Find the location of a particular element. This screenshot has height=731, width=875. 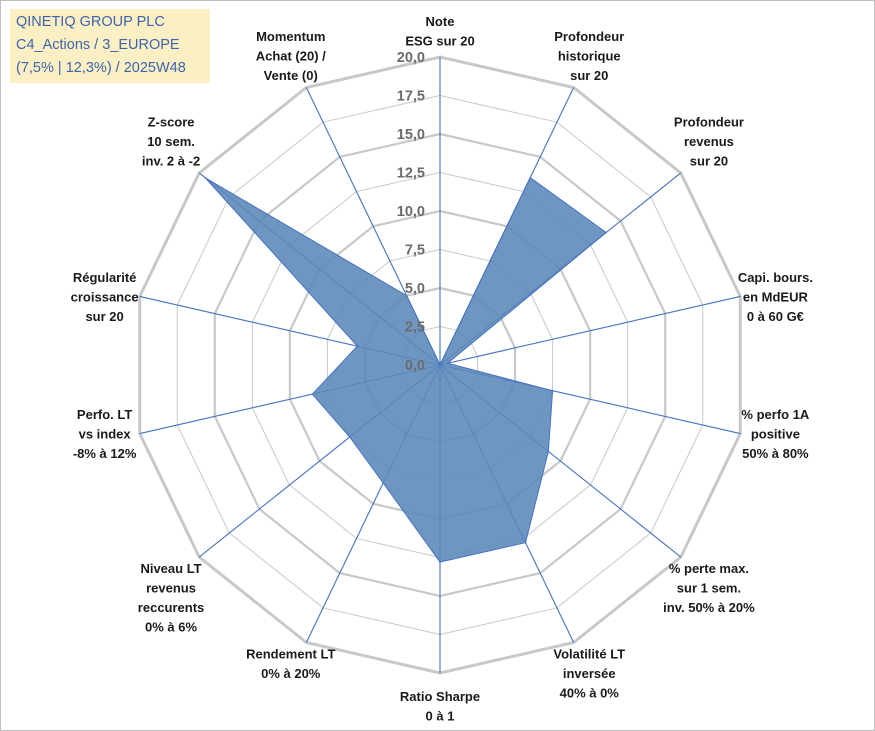

axis-label-7: Ratio Sharpe 0 à 1 is located at coordinates (440, 706).